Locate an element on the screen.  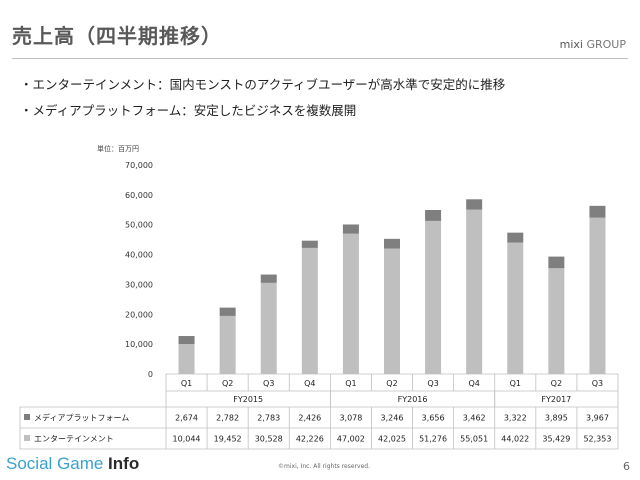
data-label-media-platform: 3,078 is located at coordinates (350, 418).